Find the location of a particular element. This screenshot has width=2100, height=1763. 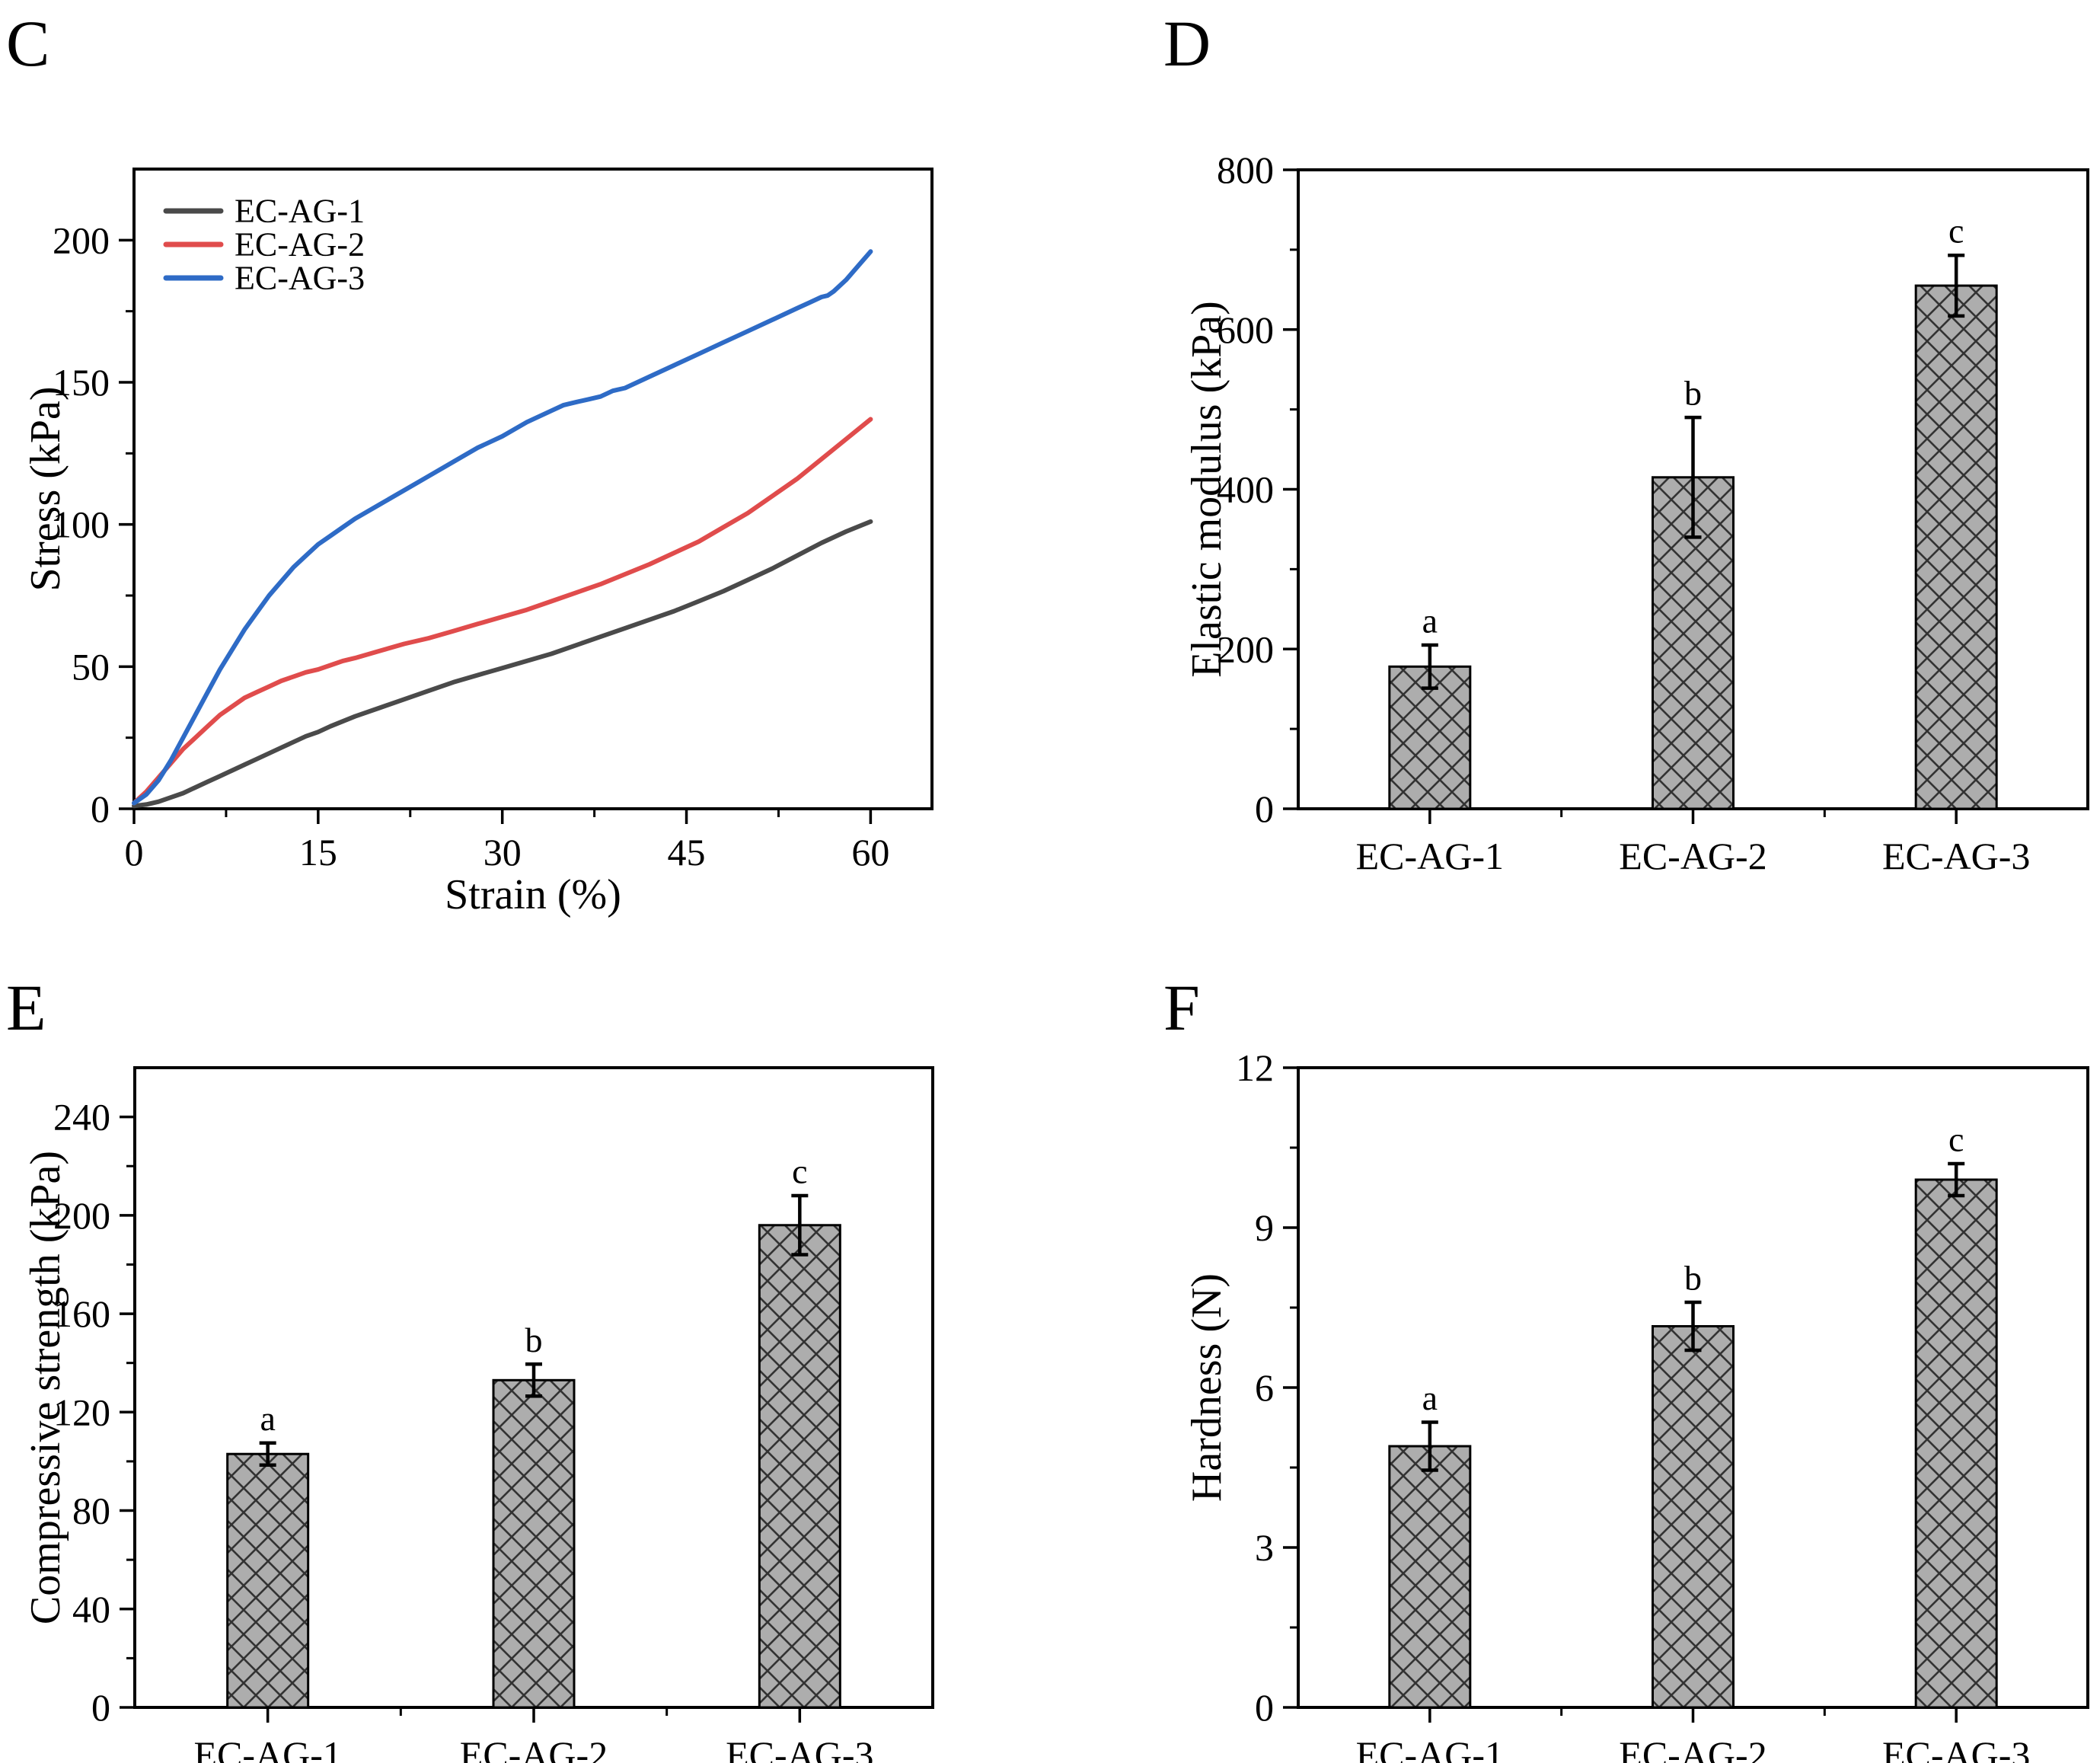

x-tick-label: 45 is located at coordinates (687, 852).